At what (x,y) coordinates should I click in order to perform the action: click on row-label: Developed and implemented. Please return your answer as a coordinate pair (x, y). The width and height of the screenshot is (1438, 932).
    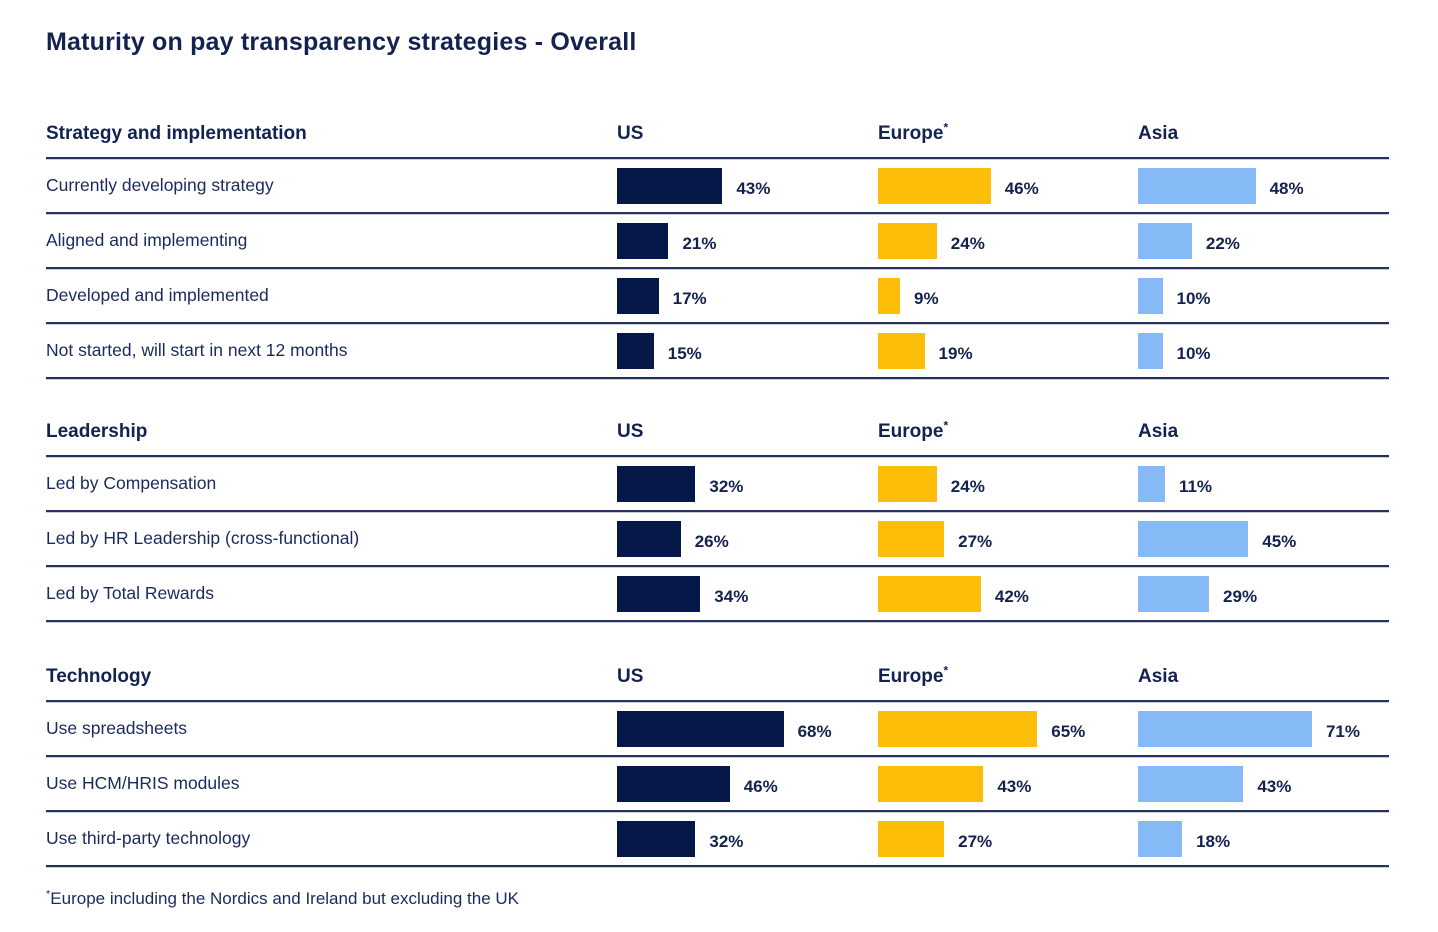
    Looking at the image, I should click on (157, 295).